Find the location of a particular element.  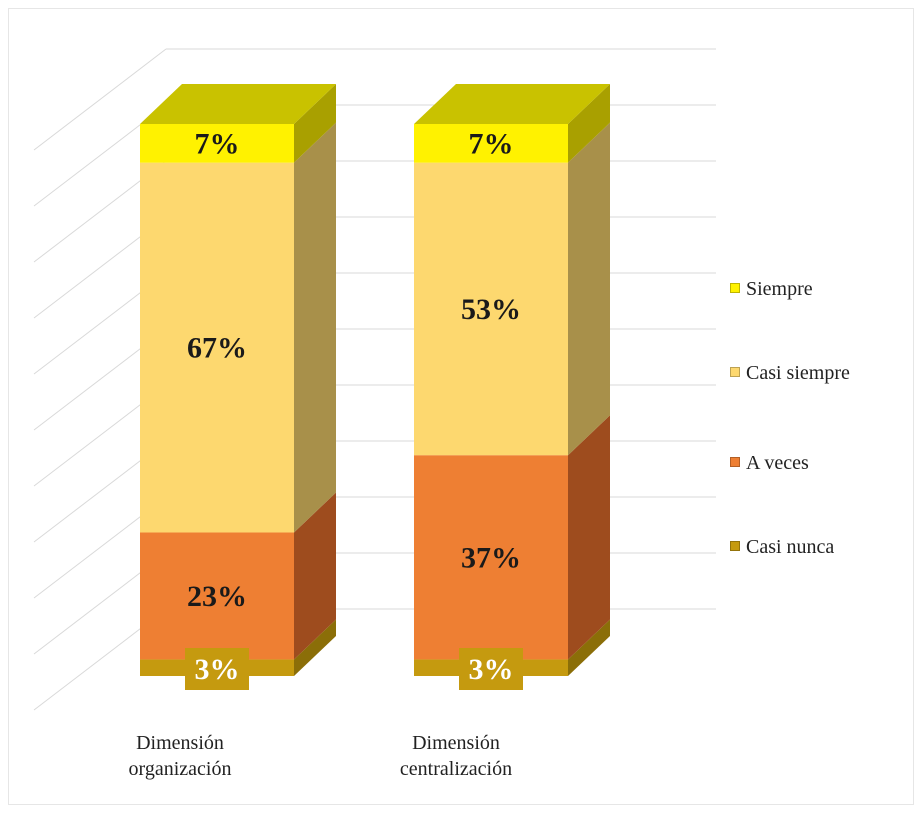

legend-item-a-veces: A veces is located at coordinates (769, 463).